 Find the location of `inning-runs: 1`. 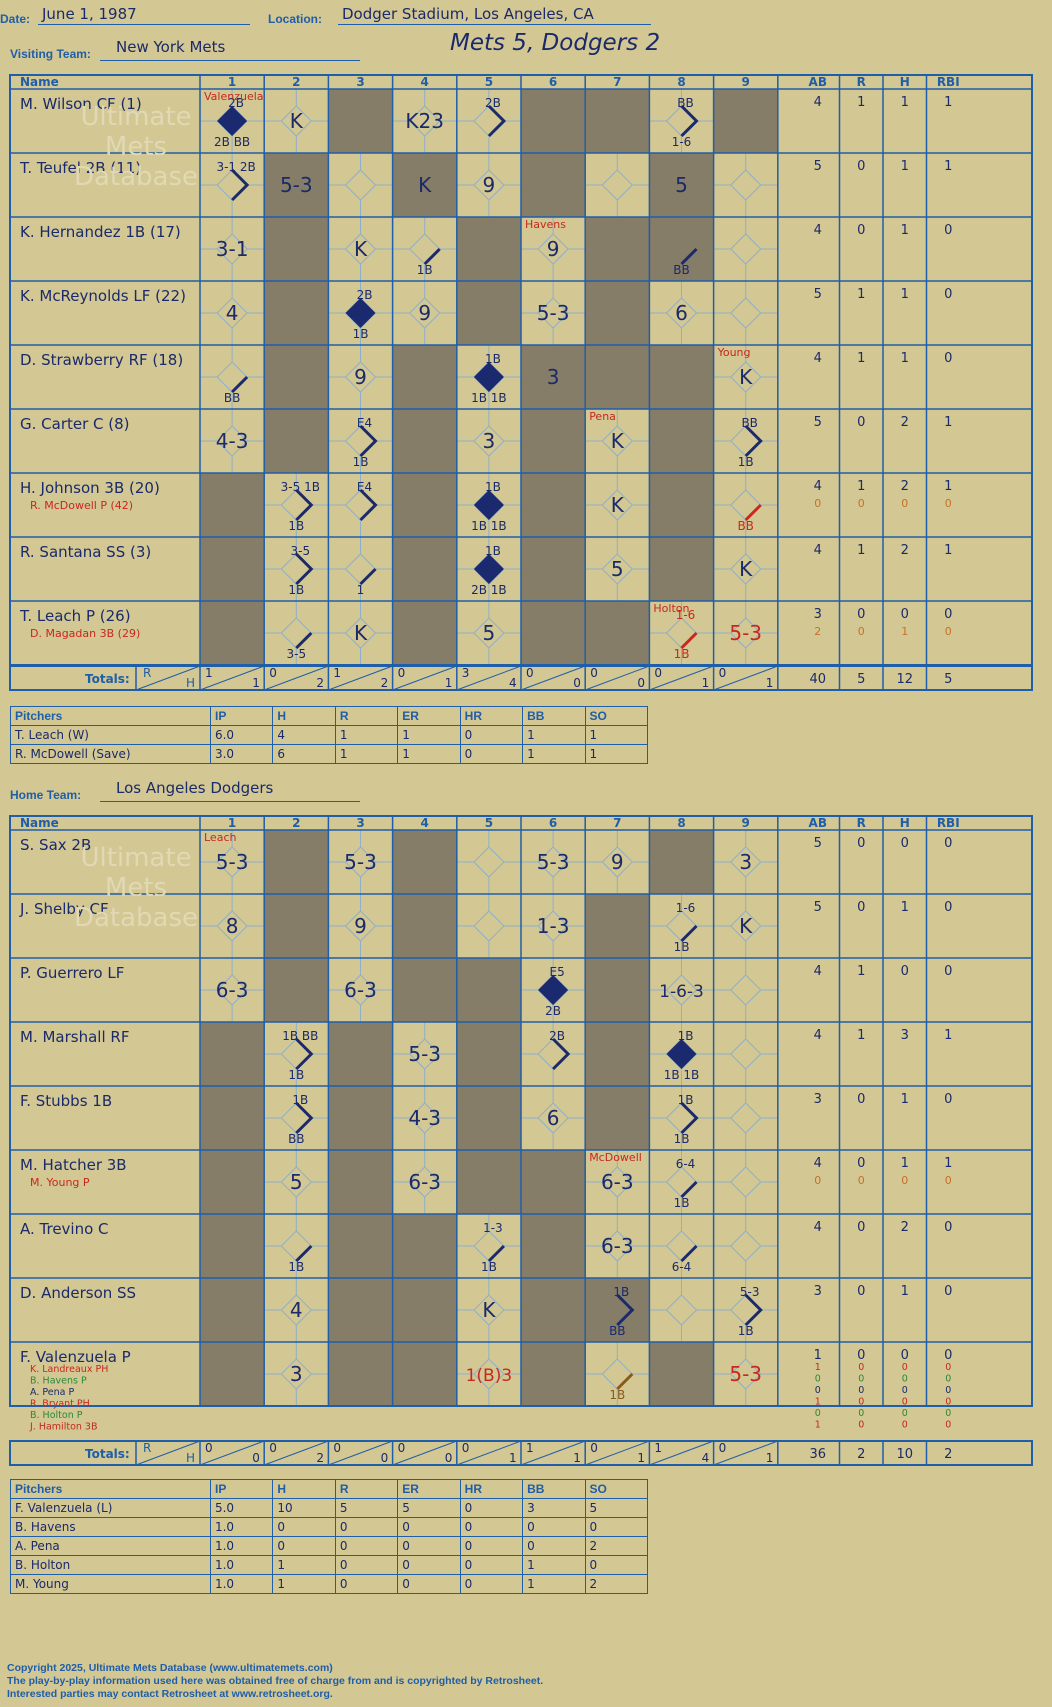

inning-runs: 1 is located at coordinates (658, 1448).